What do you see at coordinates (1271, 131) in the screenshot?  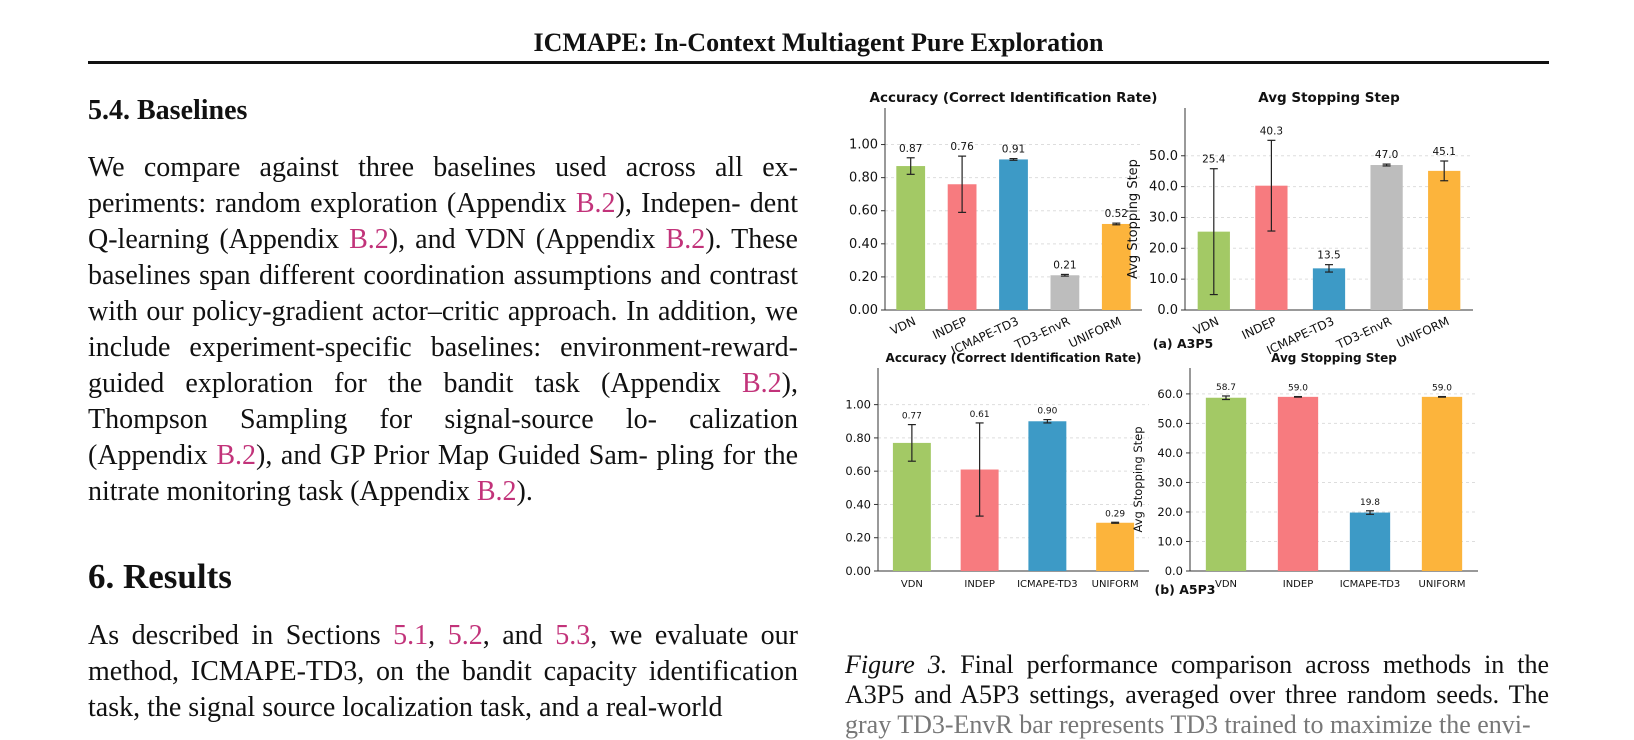 I see `data-label: 40.3` at bounding box center [1271, 131].